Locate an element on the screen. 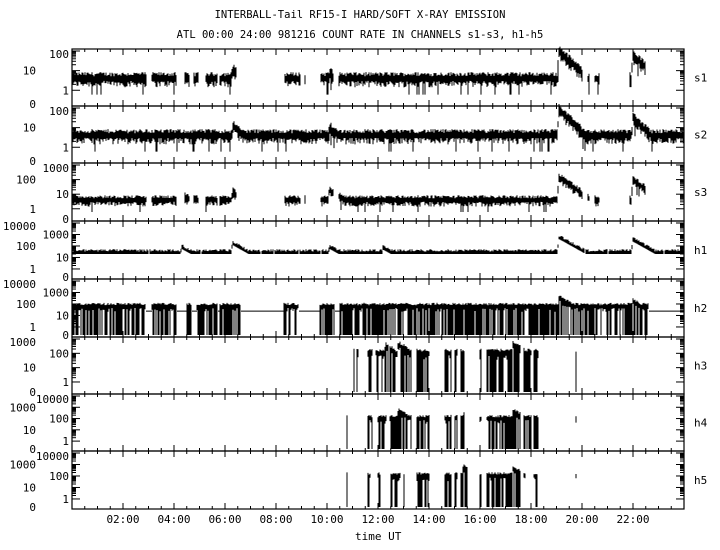 This screenshot has width=720, height=550. x-tick-label: 04:00 is located at coordinates (173, 519).